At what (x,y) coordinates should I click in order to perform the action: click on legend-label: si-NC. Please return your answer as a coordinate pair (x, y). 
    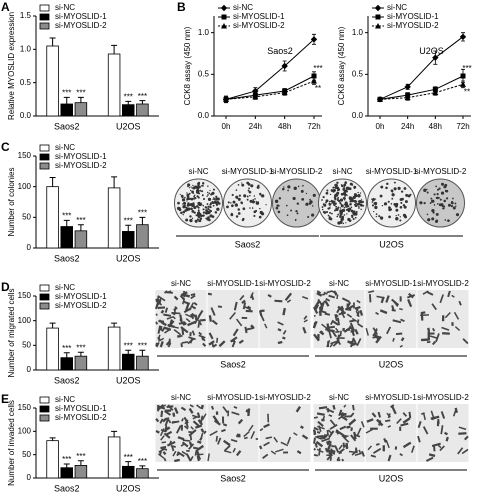
    Looking at the image, I should click on (243, 7).